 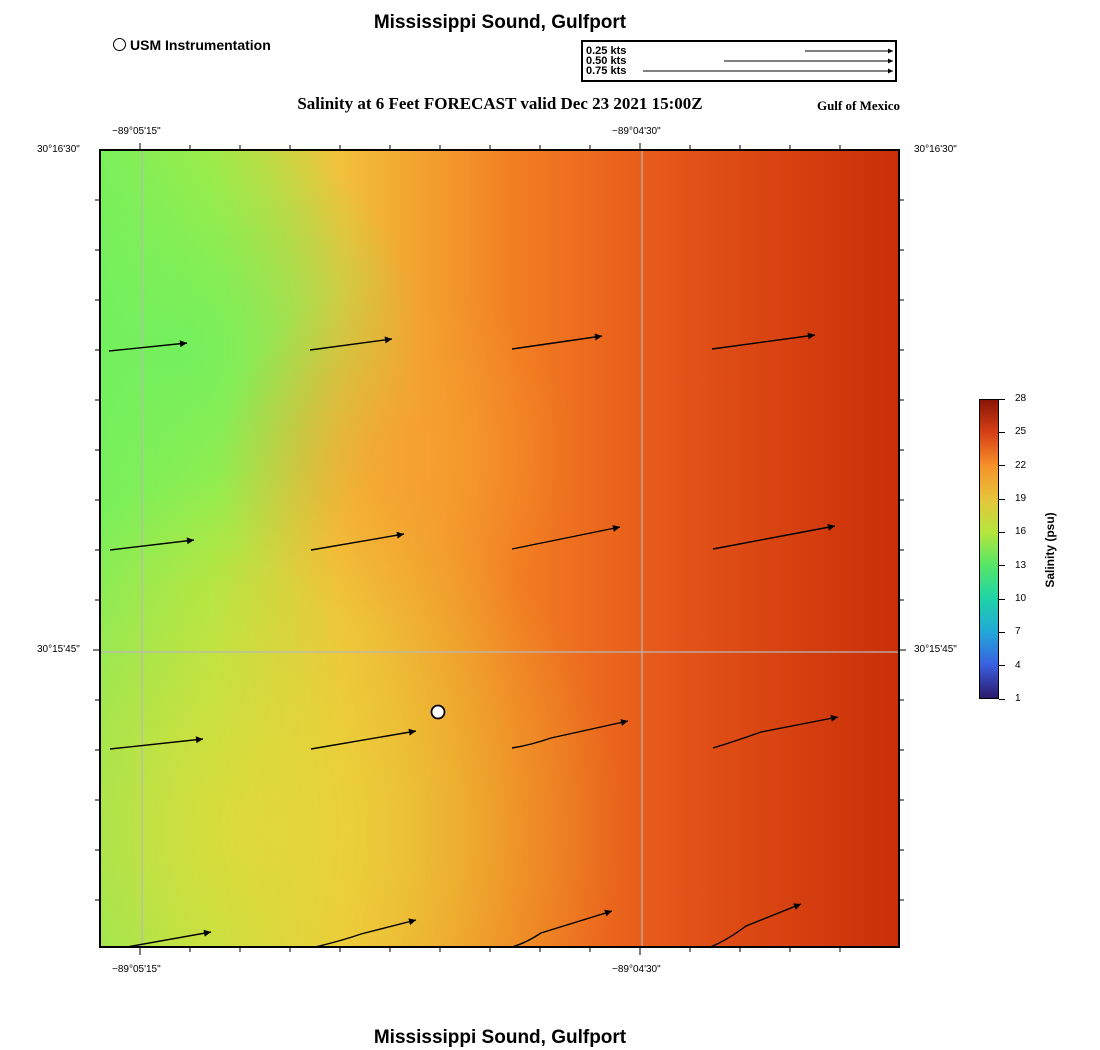 What do you see at coordinates (500, 1037) in the screenshot?
I see `footer-title: Mississippi Sound, Gulfport` at bounding box center [500, 1037].